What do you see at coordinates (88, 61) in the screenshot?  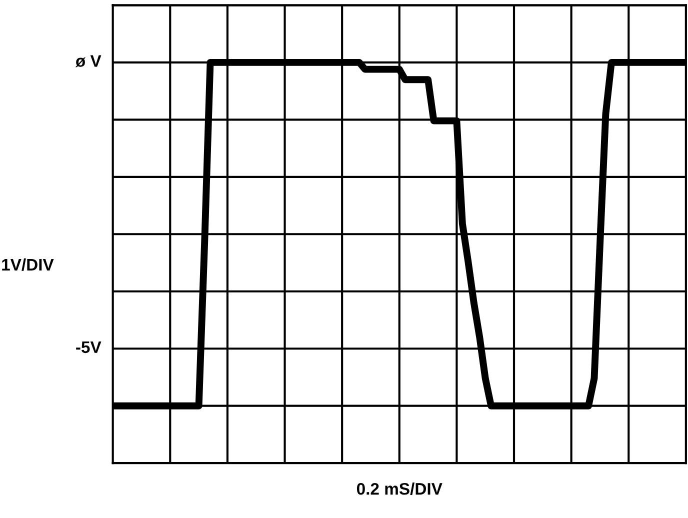 I see `text: ø V` at bounding box center [88, 61].